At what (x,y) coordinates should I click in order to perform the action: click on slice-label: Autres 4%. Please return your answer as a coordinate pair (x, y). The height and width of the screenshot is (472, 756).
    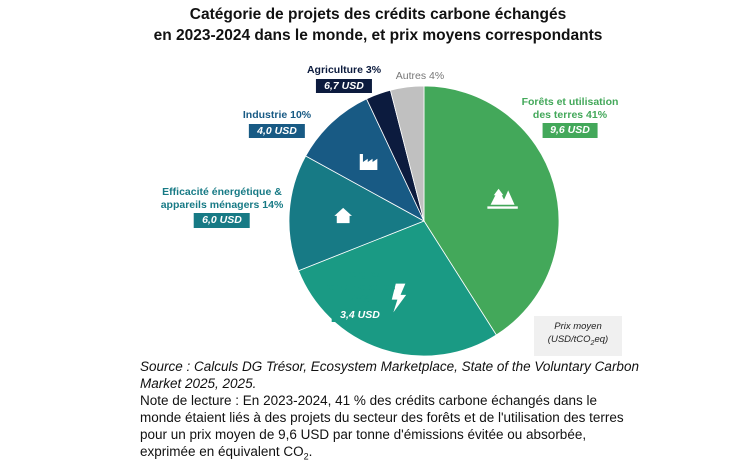
    Looking at the image, I should click on (420, 76).